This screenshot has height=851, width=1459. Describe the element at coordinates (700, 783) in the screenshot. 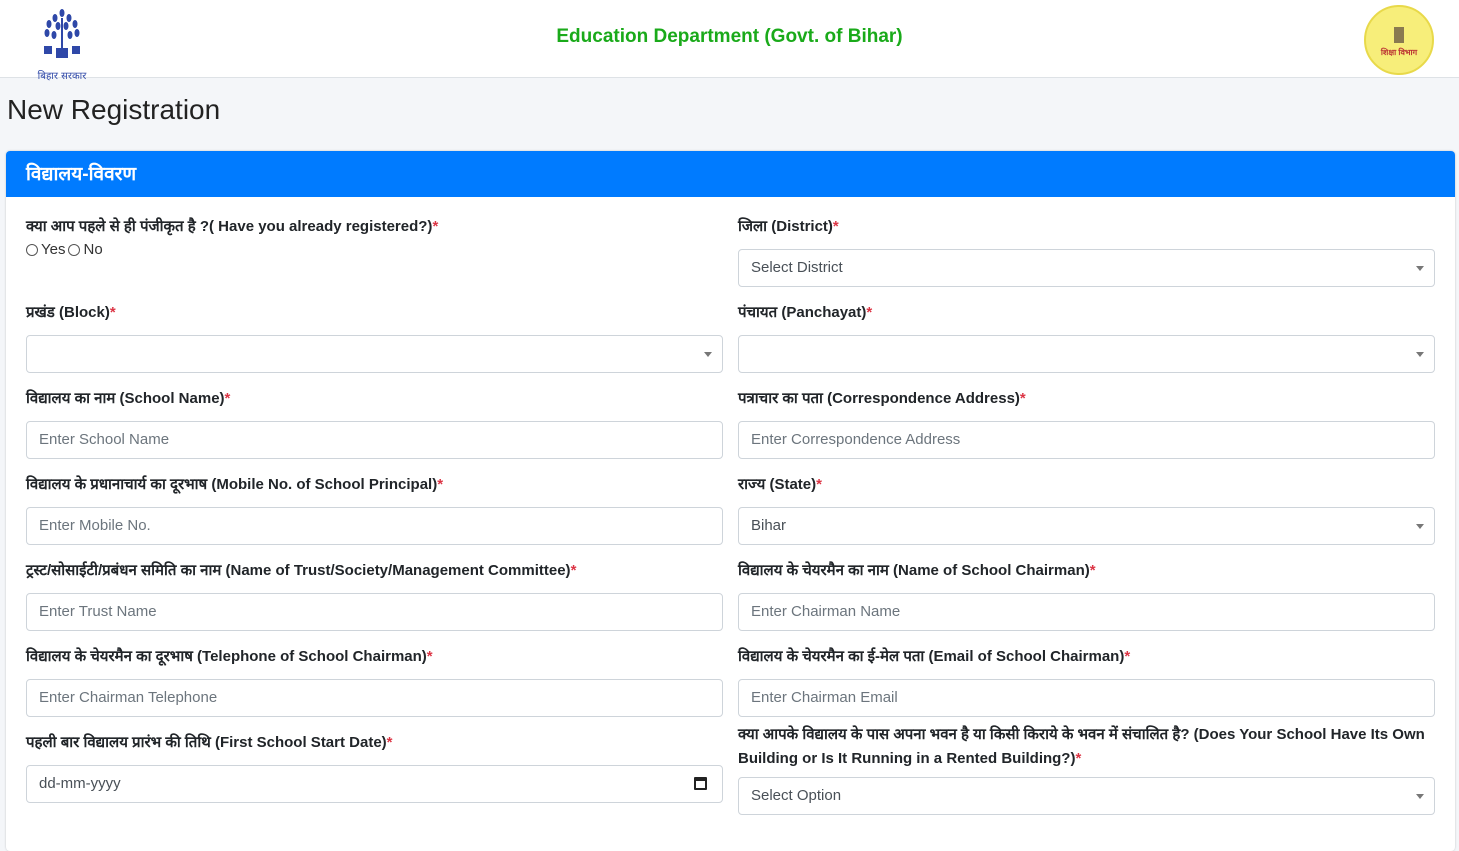

I see `calendar-icon` at that location.